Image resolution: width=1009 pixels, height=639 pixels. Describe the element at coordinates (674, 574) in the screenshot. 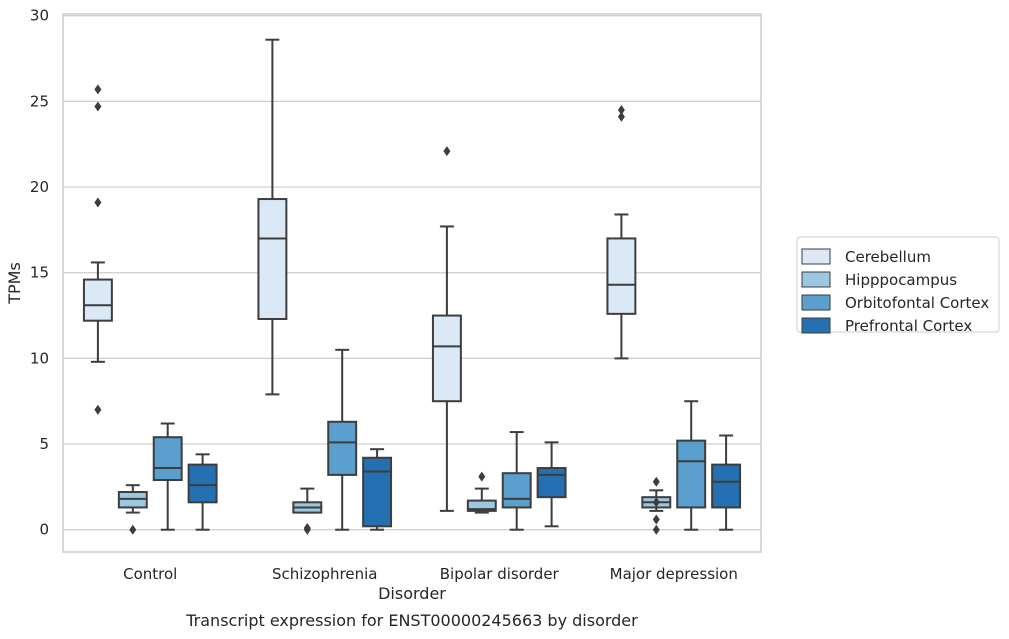

I see `x-tick-label: Major depression` at that location.